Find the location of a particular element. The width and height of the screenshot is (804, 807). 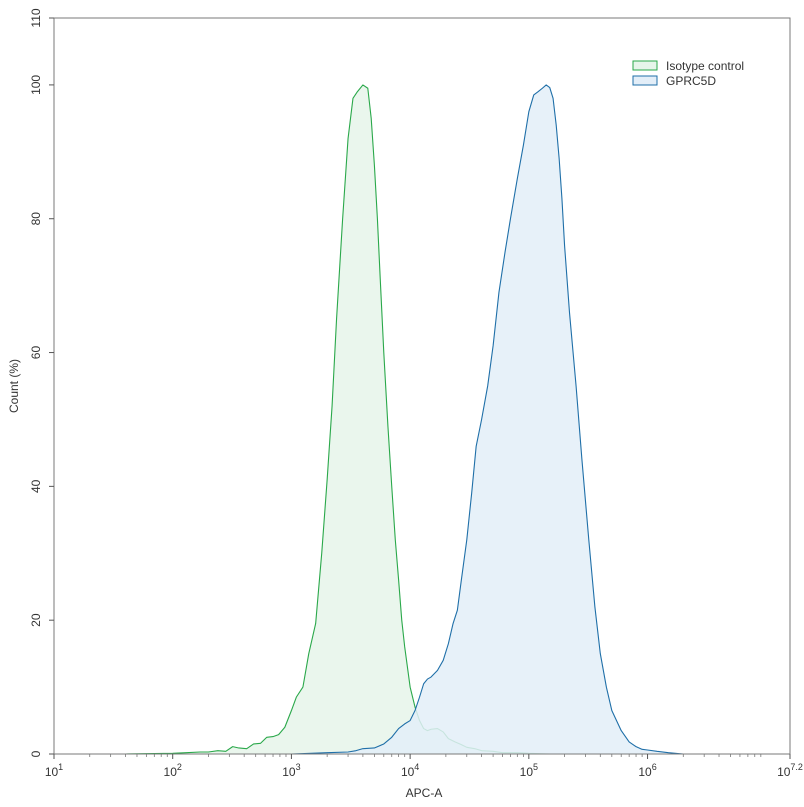

y-tick-label: 0 is located at coordinates (36, 753).